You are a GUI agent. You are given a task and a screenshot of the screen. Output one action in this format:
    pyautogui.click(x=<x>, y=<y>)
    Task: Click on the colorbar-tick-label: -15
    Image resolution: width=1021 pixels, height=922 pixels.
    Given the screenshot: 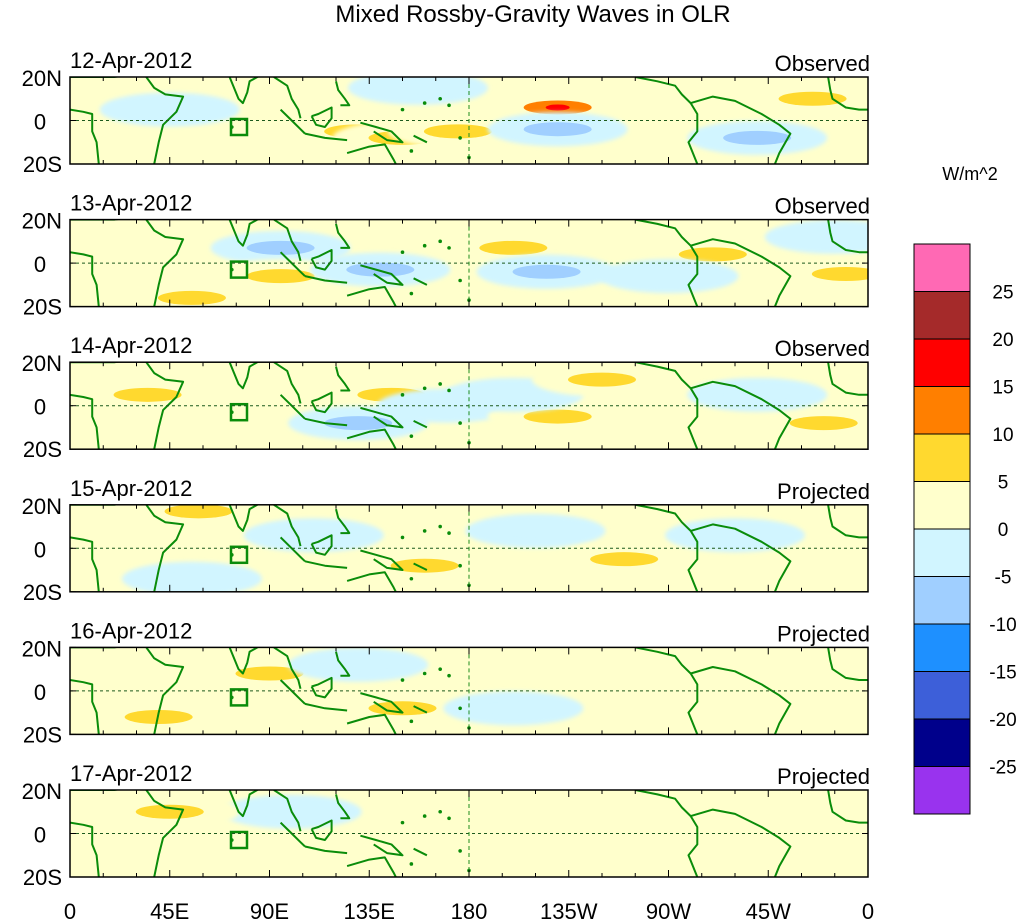 What is the action you would take?
    pyautogui.click(x=1002, y=673)
    